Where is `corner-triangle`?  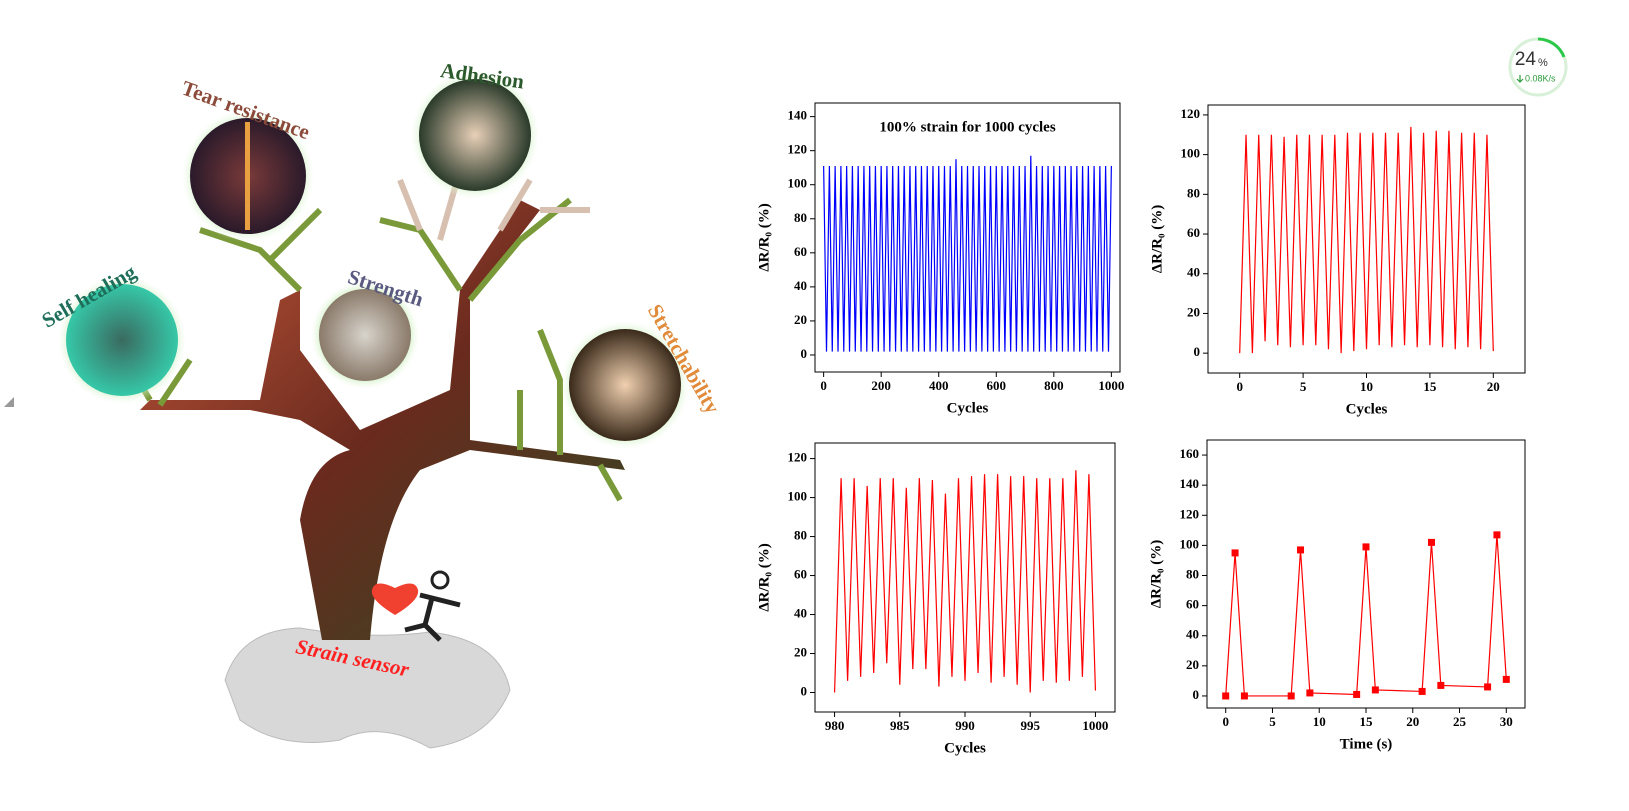 corner-triangle is located at coordinates (9, 402).